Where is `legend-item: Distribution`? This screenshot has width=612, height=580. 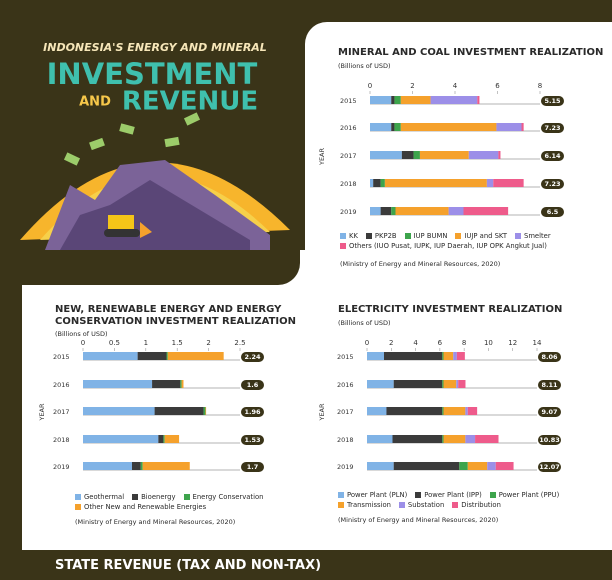
legend-item: Distribution is located at coordinates (476, 505).